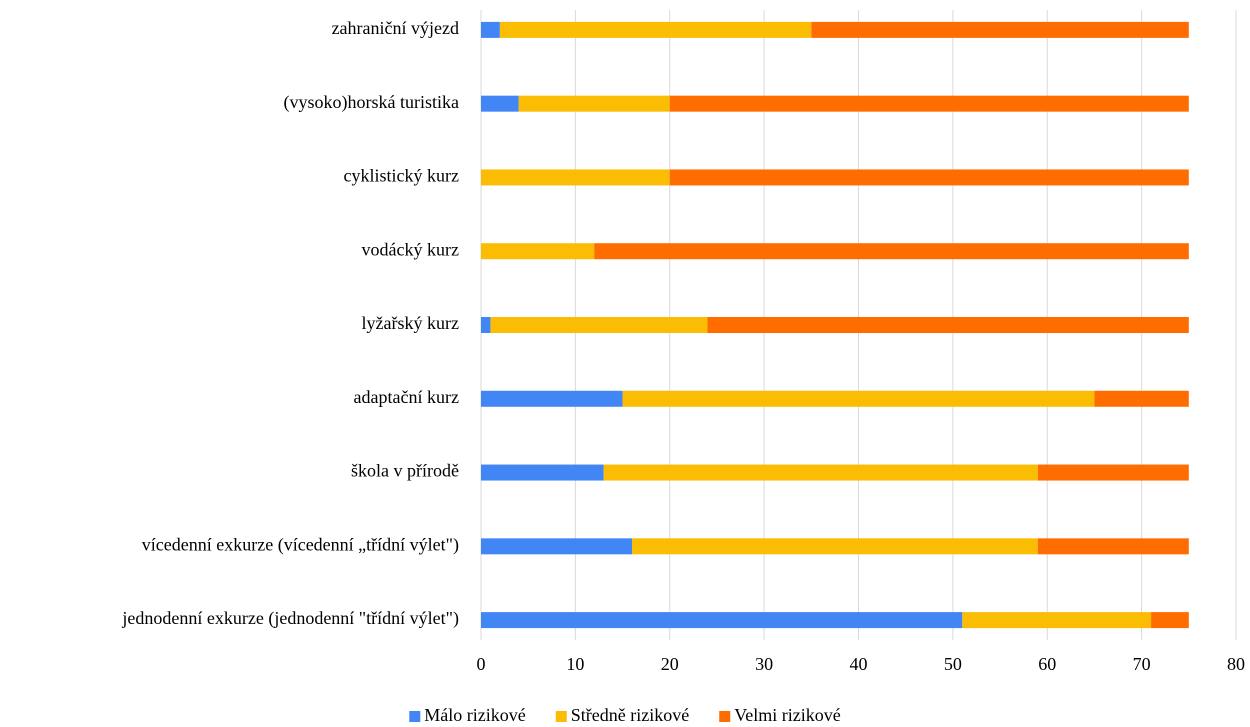 Image resolution: width=1250 pixels, height=727 pixels. Describe the element at coordinates (395, 28) in the screenshot. I see `y-tick-label: zahraniční výjezd` at that location.